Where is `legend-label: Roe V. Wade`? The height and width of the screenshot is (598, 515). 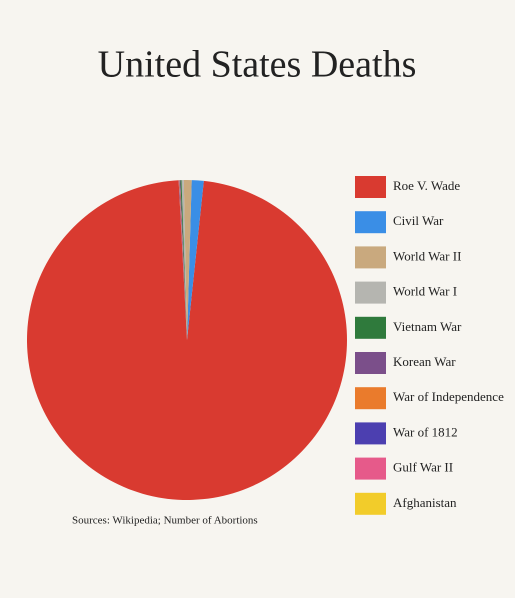
legend-label: Roe V. Wade is located at coordinates (426, 185).